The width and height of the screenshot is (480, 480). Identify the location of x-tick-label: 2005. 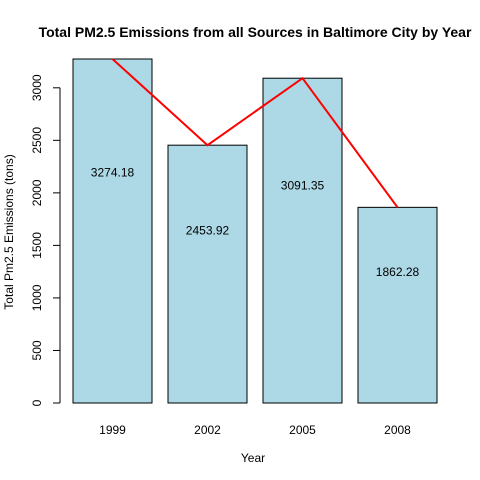
(302, 430).